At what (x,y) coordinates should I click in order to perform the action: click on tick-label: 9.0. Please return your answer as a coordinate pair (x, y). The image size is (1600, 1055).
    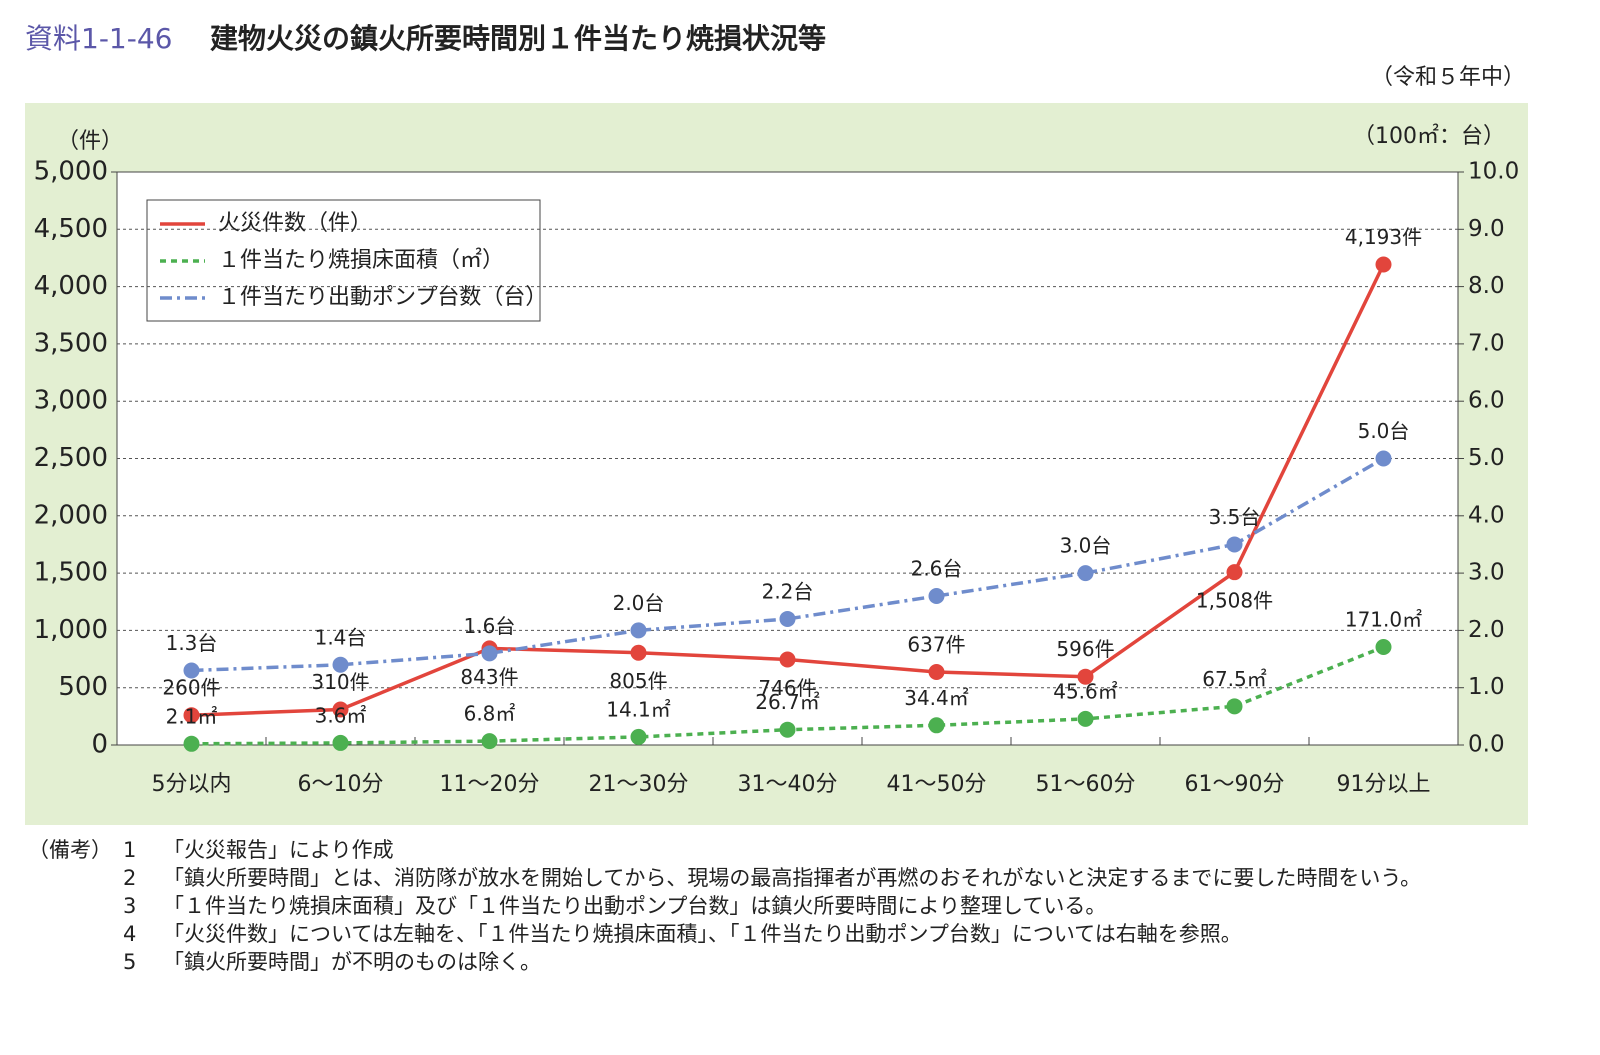
    Looking at the image, I should click on (1486, 229).